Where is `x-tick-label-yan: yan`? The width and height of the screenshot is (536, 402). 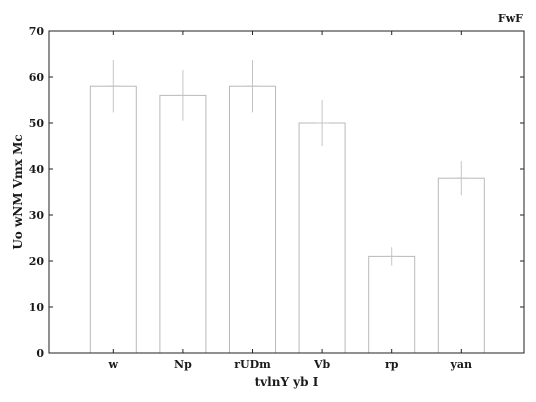 x-tick-label-yan: yan is located at coordinates (461, 364).